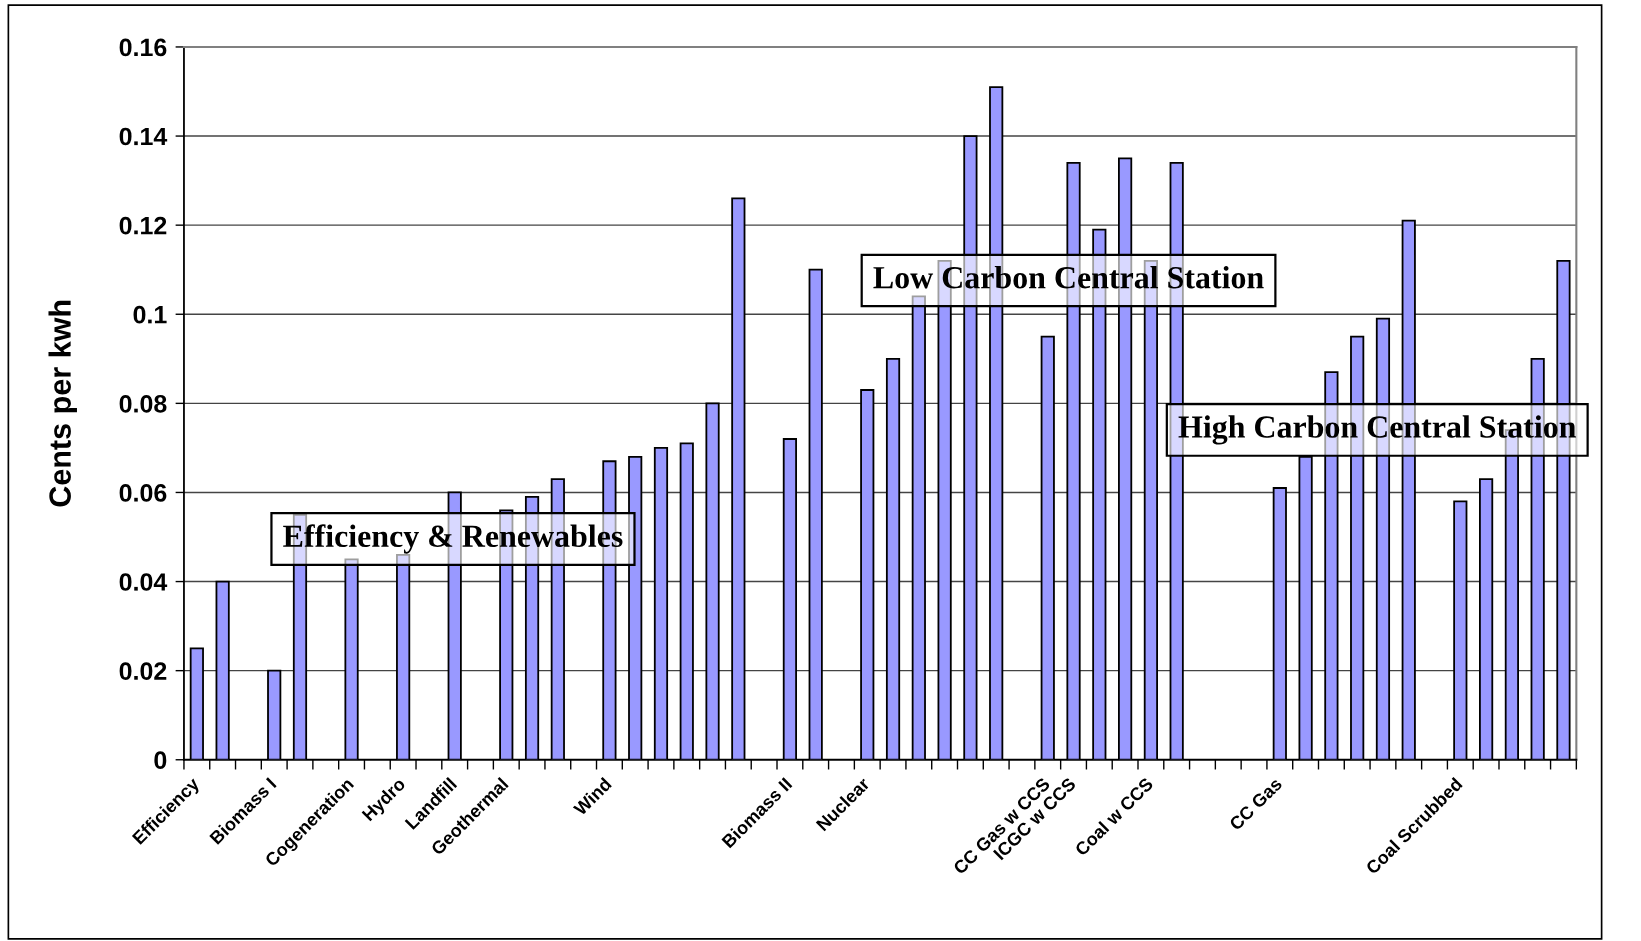 This screenshot has height=941, width=1641. What do you see at coordinates (143, 493) in the screenshot?
I see `y-tick-label: 0.06` at bounding box center [143, 493].